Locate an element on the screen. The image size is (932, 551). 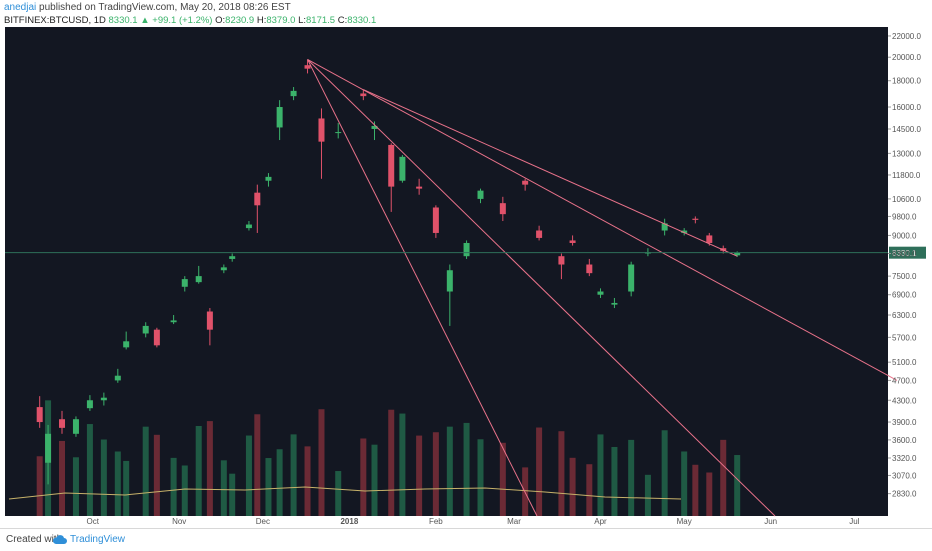
price-axis is located at coordinates (907, 277).